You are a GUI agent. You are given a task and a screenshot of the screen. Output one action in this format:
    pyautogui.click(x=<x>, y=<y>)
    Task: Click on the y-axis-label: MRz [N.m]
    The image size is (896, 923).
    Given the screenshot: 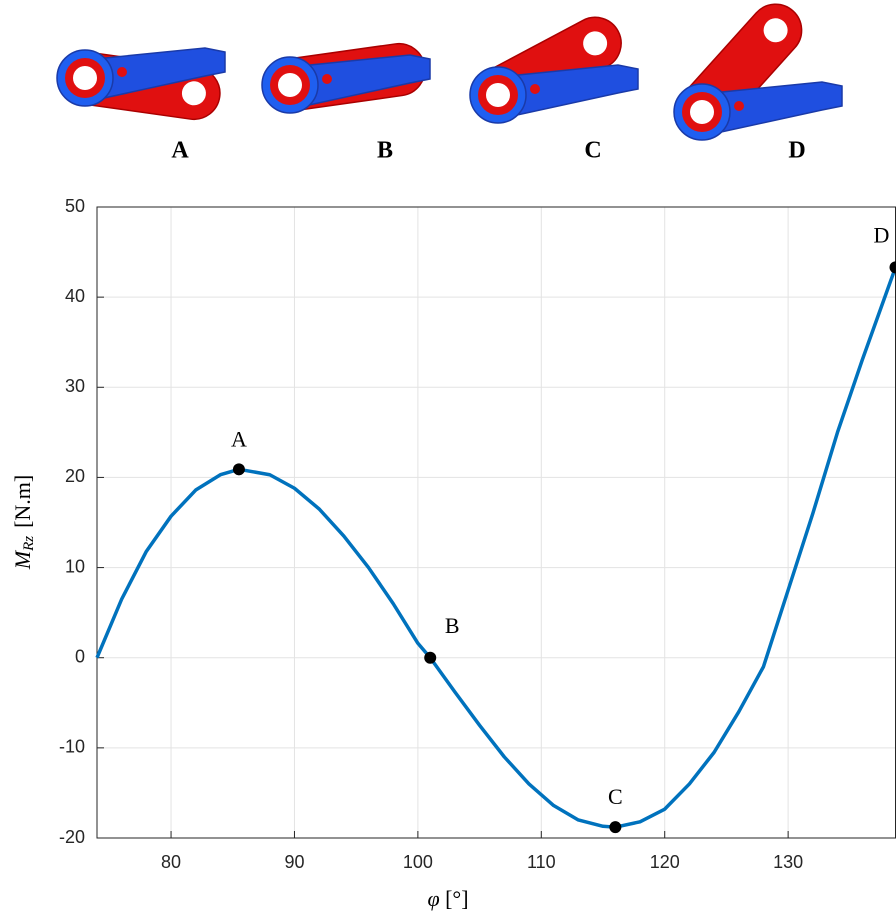 What is the action you would take?
    pyautogui.click(x=23, y=522)
    